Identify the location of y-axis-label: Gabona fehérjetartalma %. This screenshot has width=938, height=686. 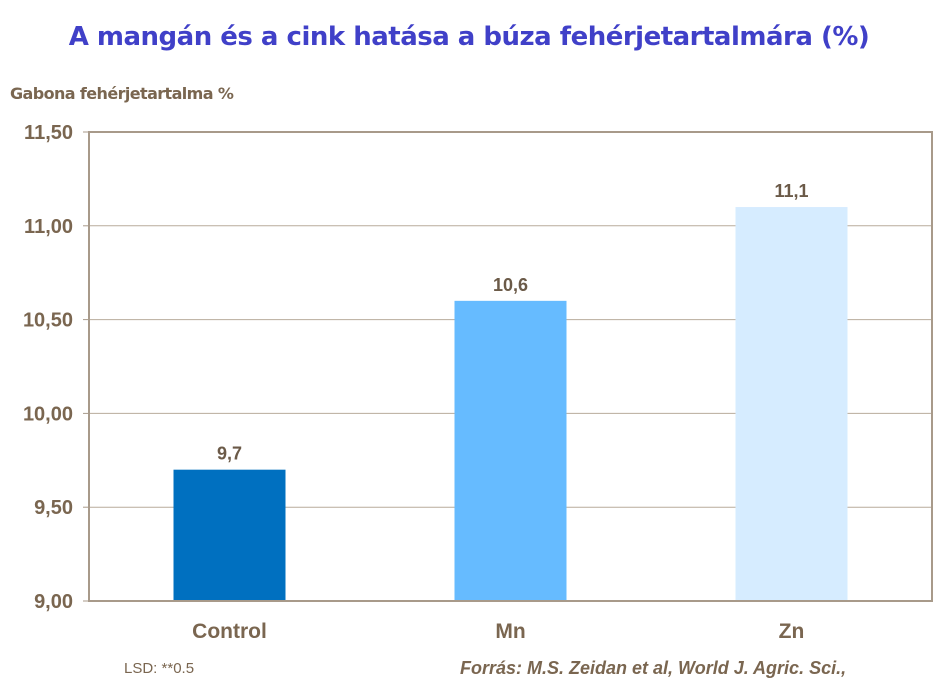
(122, 93).